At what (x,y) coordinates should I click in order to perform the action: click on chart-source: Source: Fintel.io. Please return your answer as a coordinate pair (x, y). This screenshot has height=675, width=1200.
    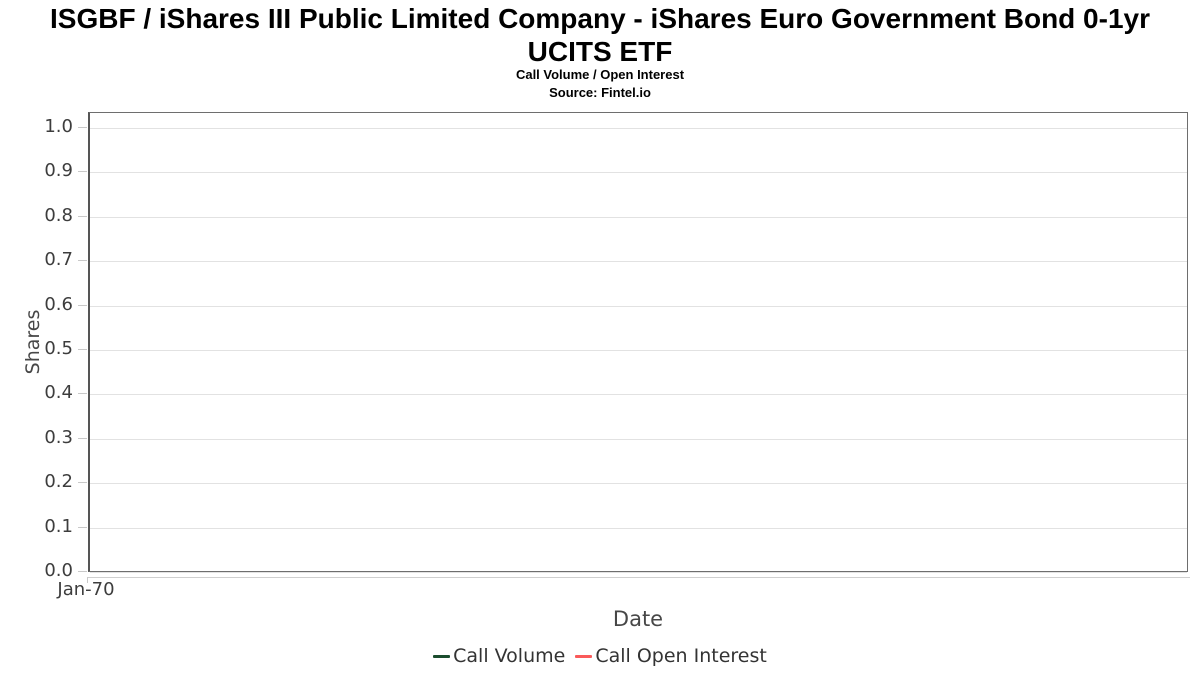
    Looking at the image, I should click on (600, 92).